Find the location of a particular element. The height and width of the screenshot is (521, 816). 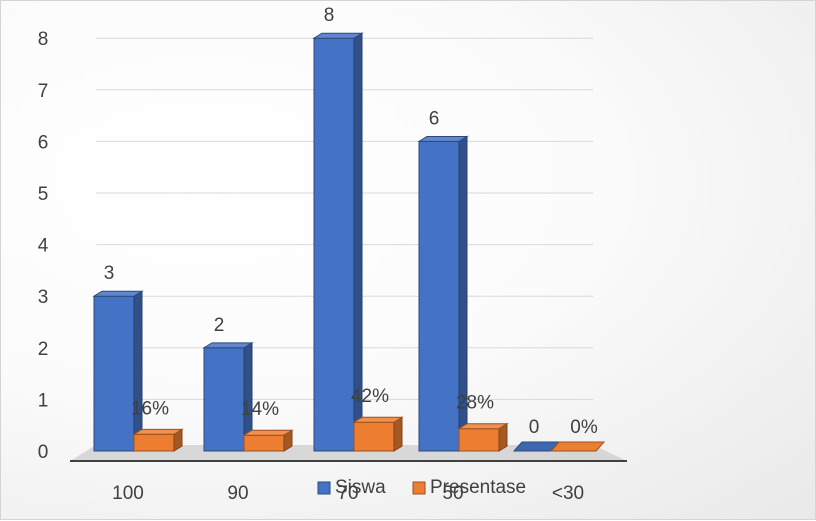

y-tick-label: 0 is located at coordinates (43, 452).